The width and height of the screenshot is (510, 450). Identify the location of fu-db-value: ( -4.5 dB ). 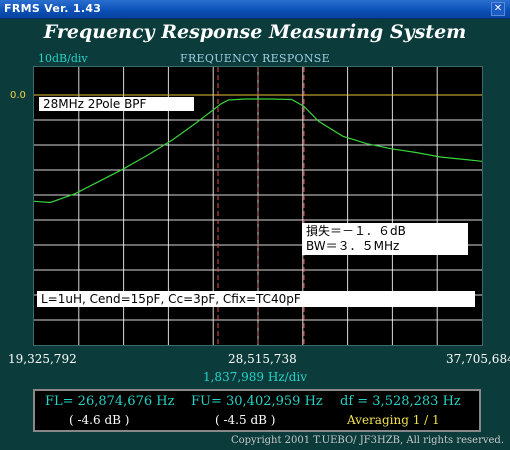
(245, 420).